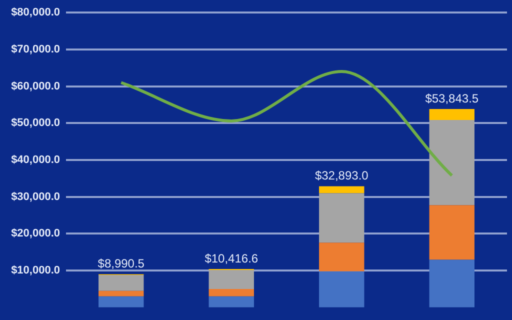  What do you see at coordinates (35, 234) in the screenshot?
I see `y-tick-label: $20,000.0` at bounding box center [35, 234].